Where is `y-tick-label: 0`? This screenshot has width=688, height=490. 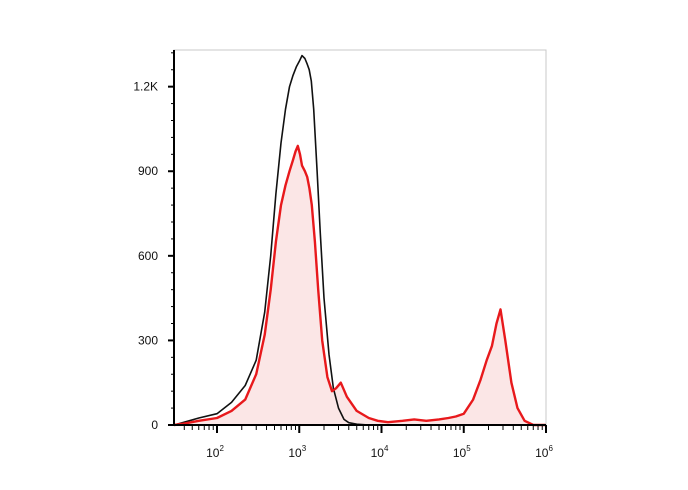
y-tick-label: 0 is located at coordinates (154, 425).